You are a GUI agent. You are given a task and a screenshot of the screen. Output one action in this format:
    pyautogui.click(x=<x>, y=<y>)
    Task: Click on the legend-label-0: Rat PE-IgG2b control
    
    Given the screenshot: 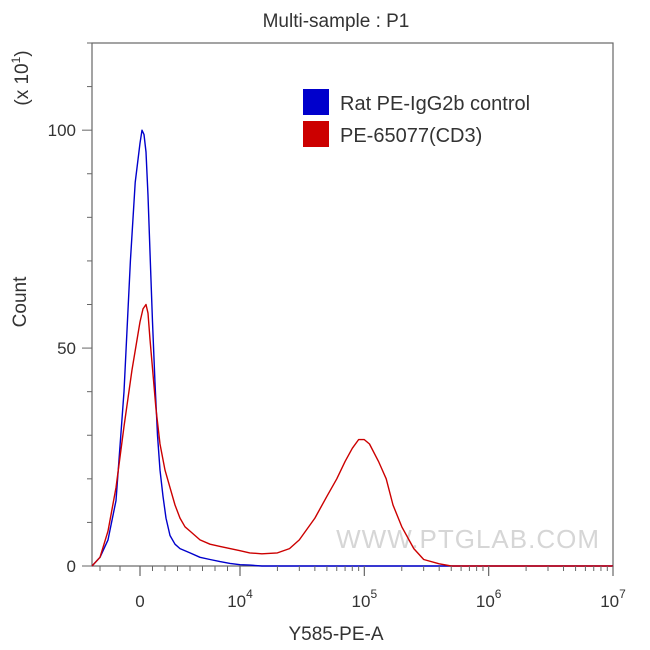 What is the action you would take?
    pyautogui.click(x=435, y=104)
    